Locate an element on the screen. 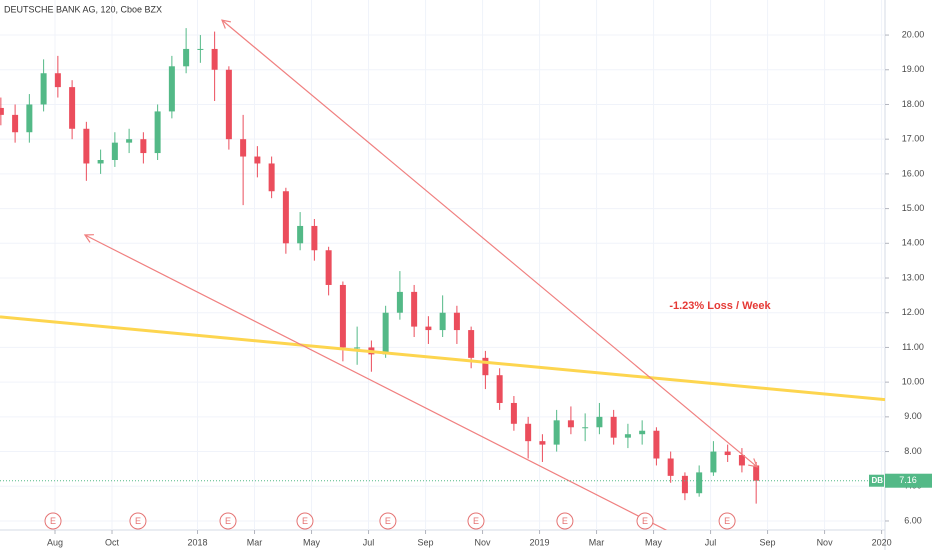  y-tick-label: 10.00 is located at coordinates (913, 382).